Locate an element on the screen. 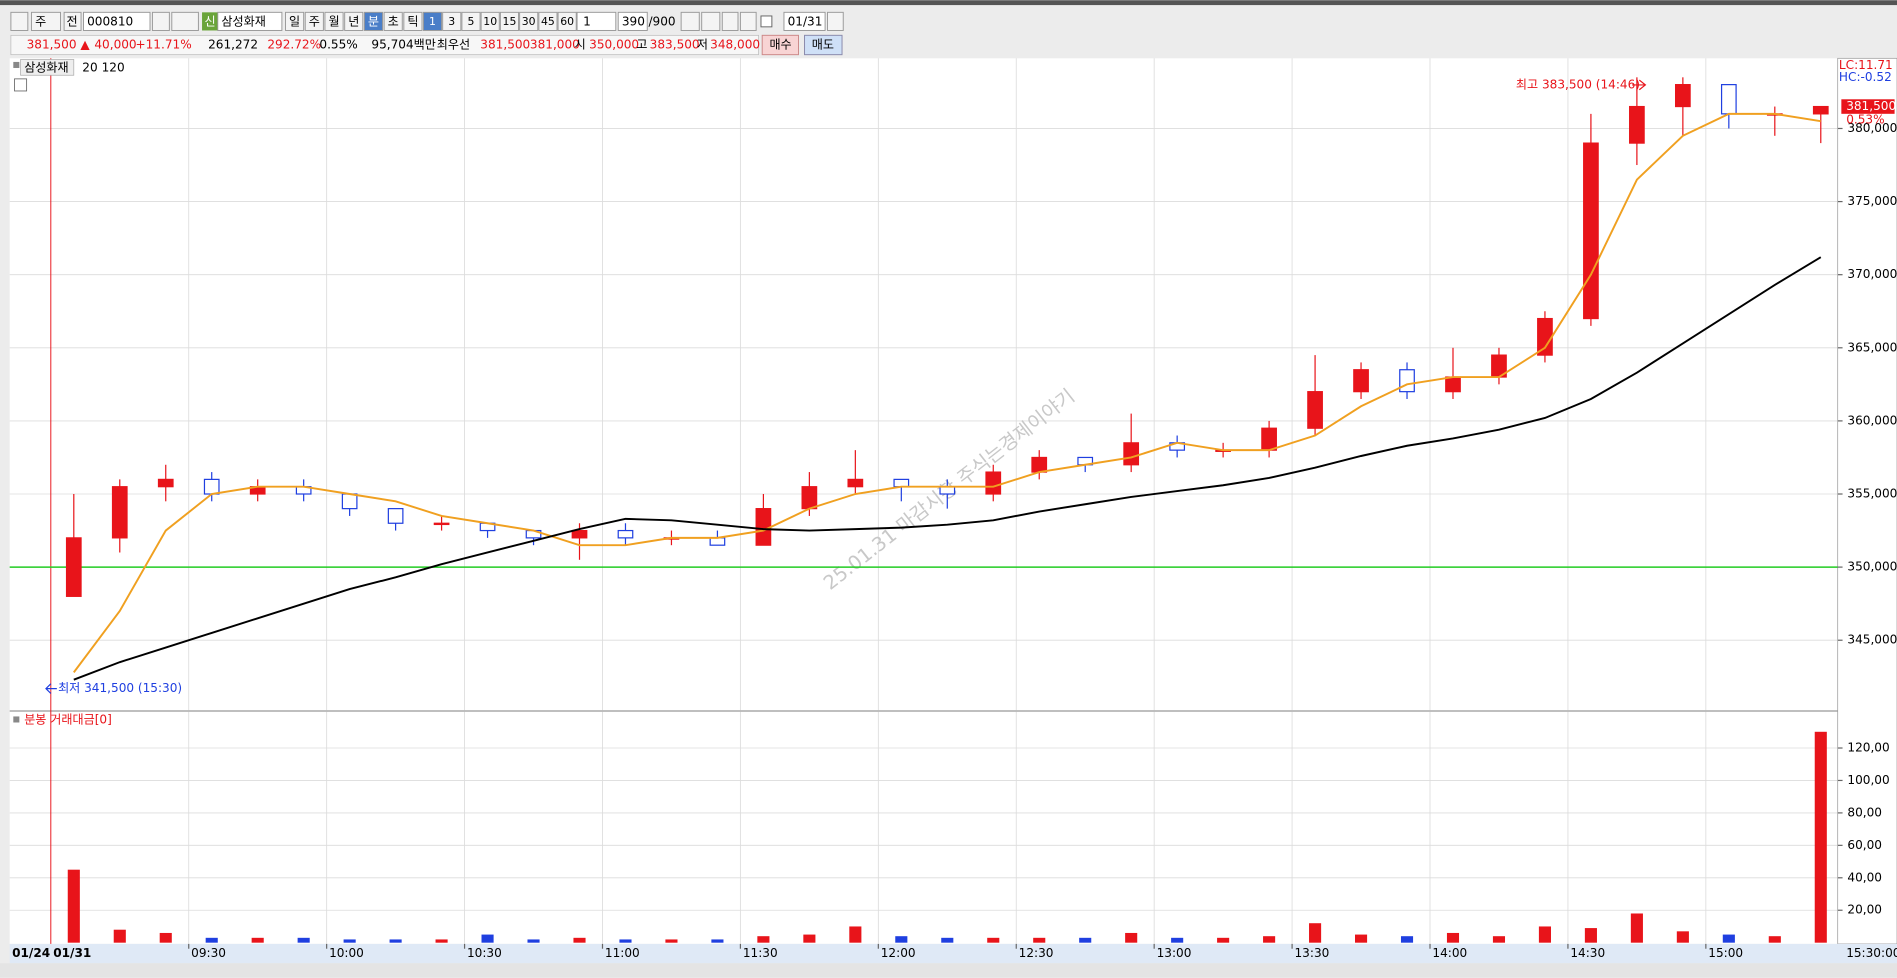  period-text: 일 is located at coordinates (294, 22).